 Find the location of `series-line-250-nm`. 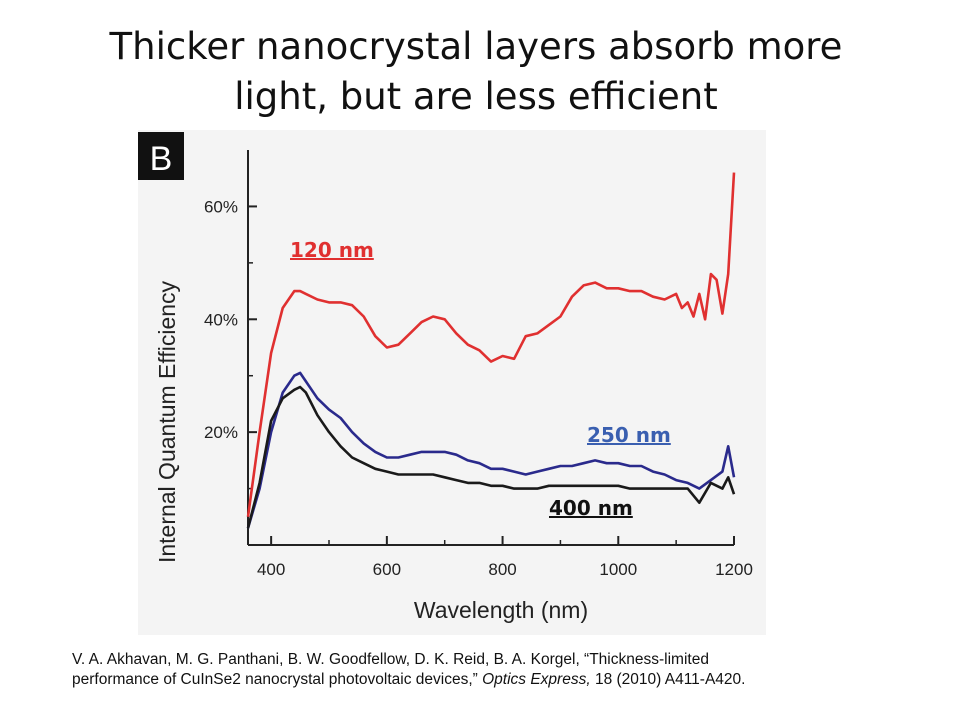

series-line-250-nm is located at coordinates (491, 450).